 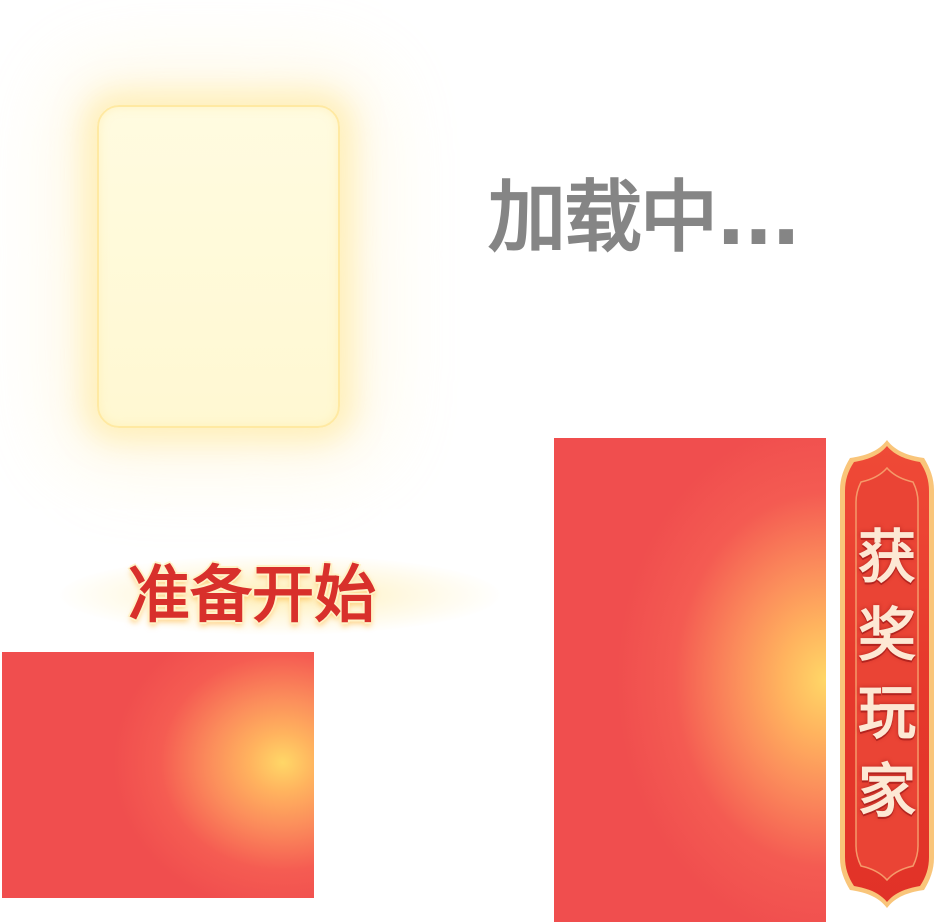 What do you see at coordinates (252, 594) in the screenshot?
I see `ready-start-label: 准备开始` at bounding box center [252, 594].